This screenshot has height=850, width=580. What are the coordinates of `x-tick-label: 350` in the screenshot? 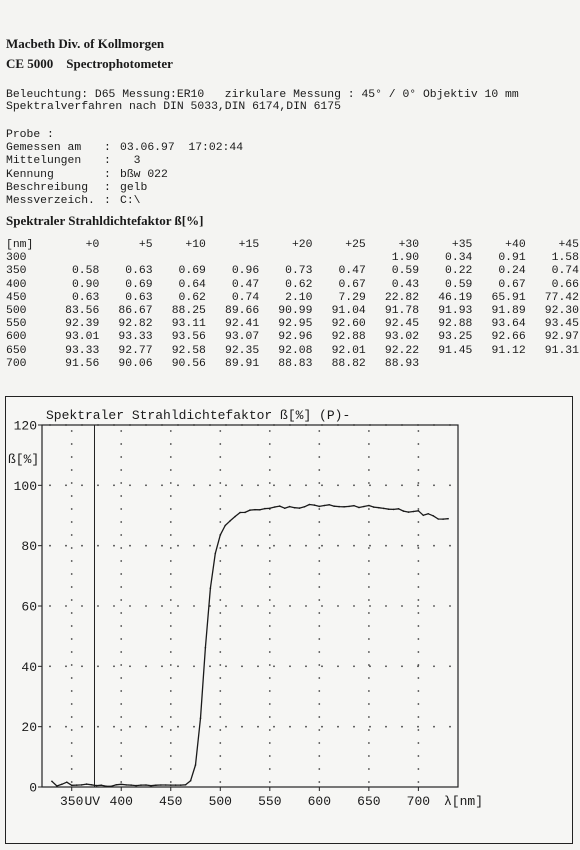 It's located at (71, 801).